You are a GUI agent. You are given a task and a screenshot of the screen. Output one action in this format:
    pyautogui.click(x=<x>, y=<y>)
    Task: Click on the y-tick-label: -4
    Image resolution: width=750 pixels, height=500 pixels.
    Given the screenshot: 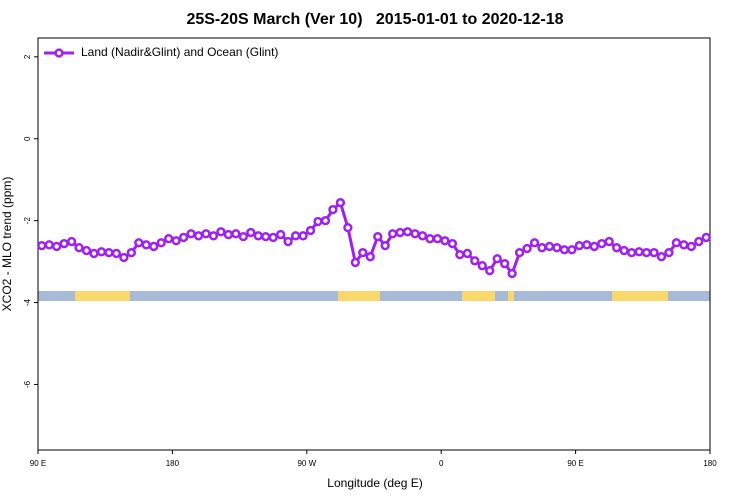 What is the action you would take?
    pyautogui.click(x=27, y=302)
    